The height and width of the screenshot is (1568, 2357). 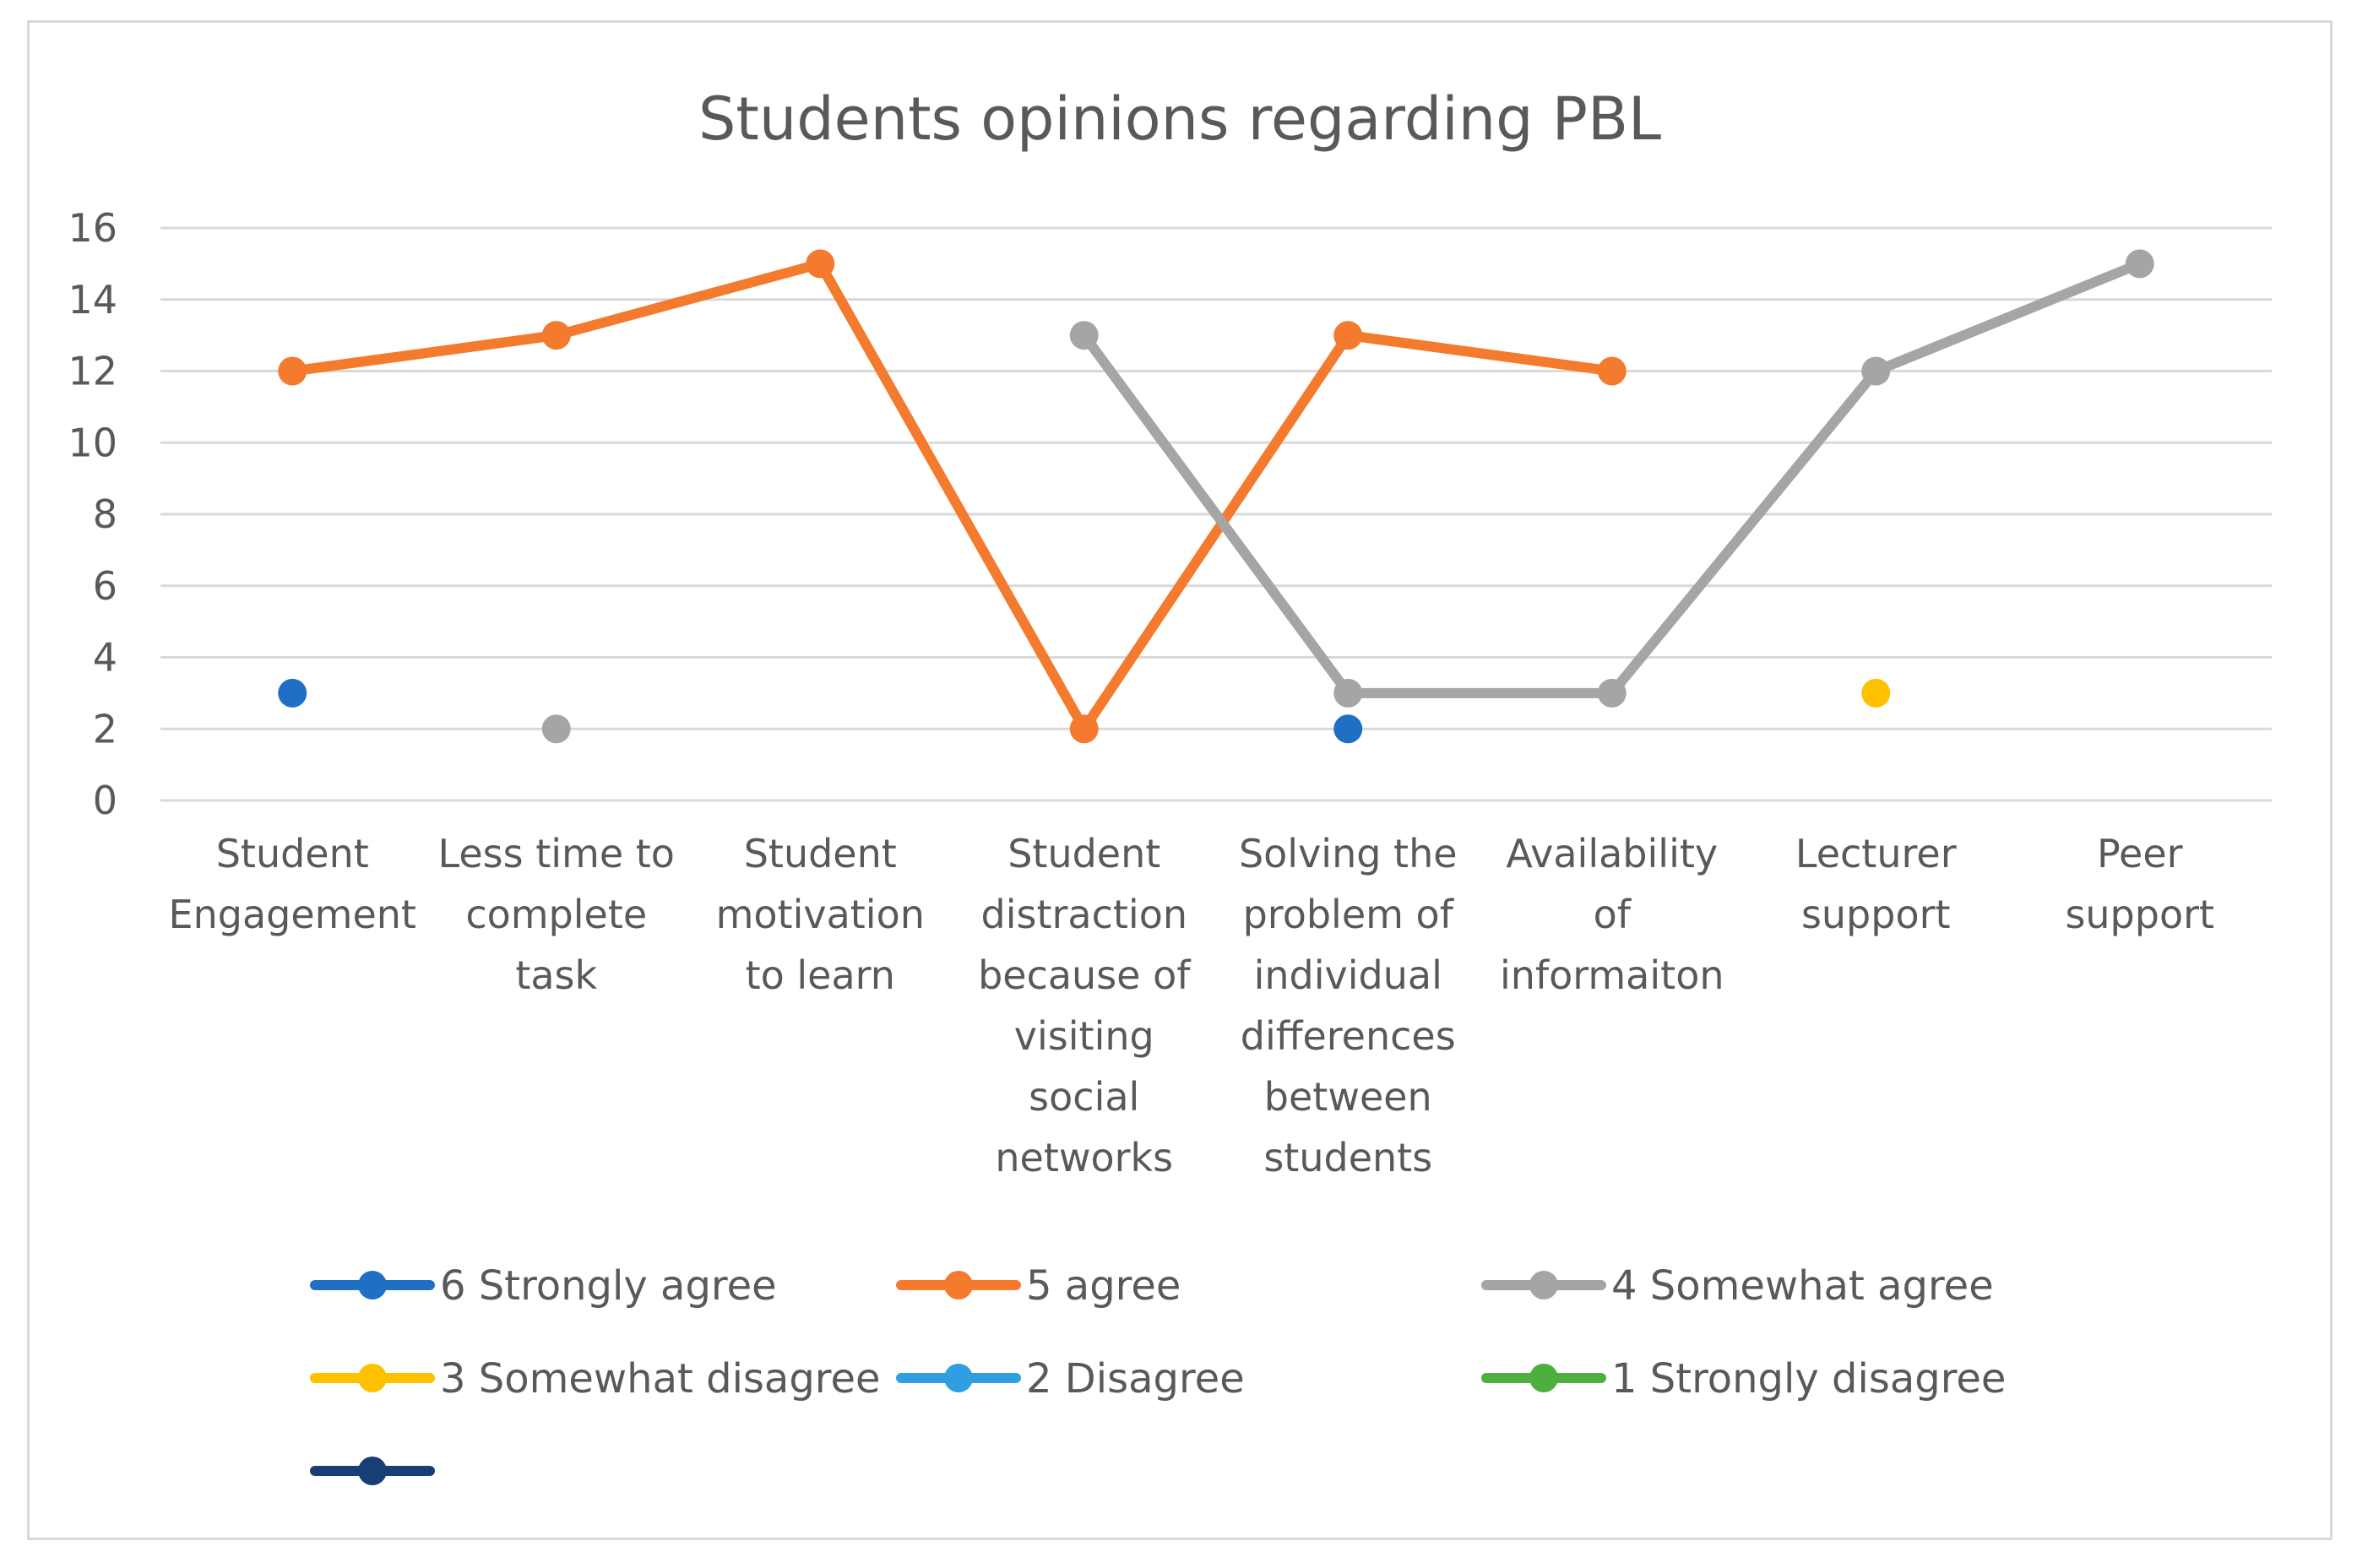 What do you see at coordinates (1085, 975) in the screenshot?
I see `x-category-label-line: because of` at bounding box center [1085, 975].